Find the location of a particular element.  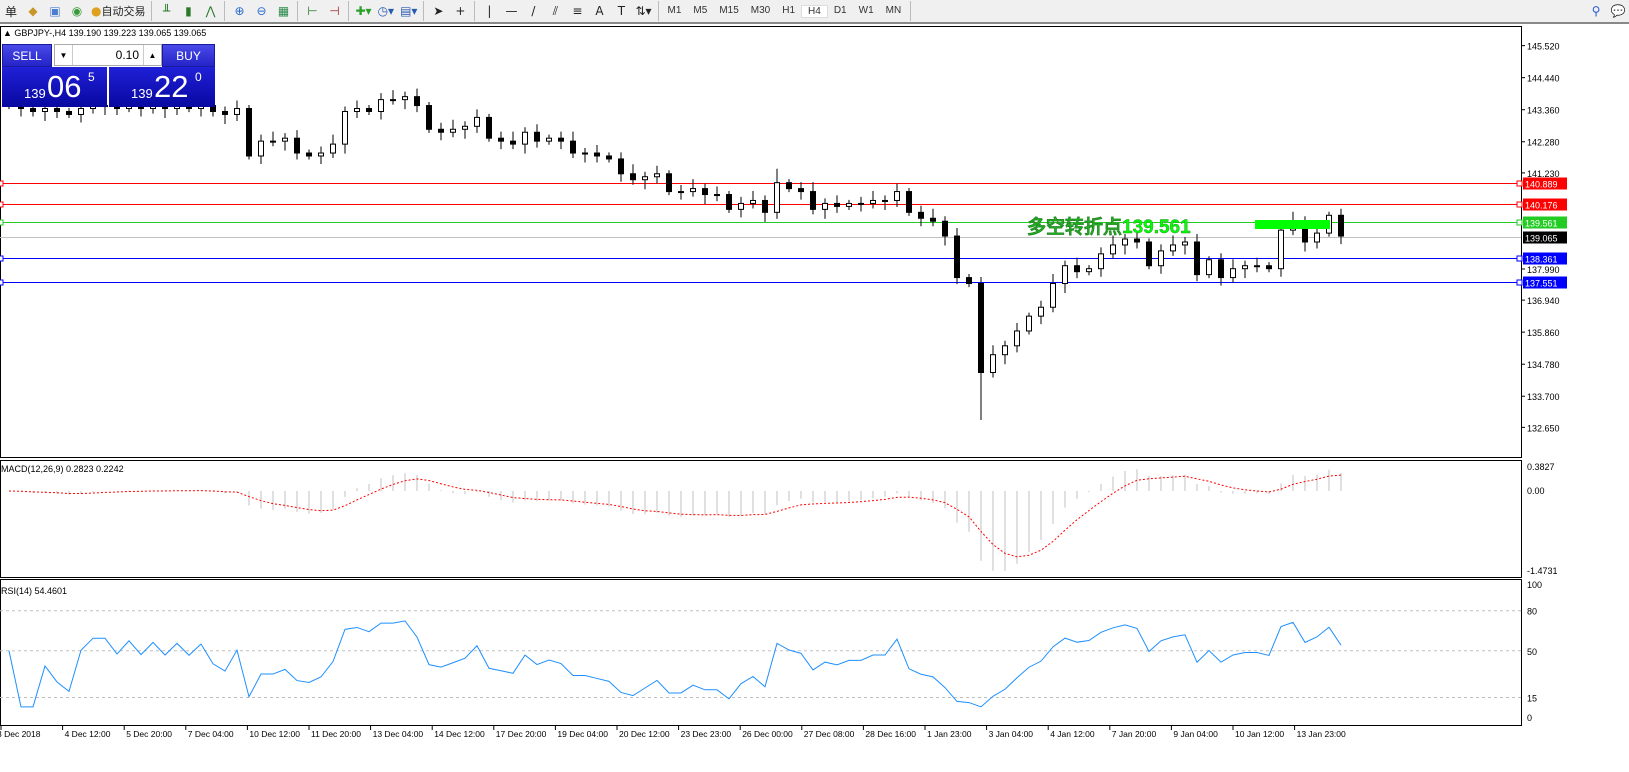

sell-button: SELL is located at coordinates (27, 55).